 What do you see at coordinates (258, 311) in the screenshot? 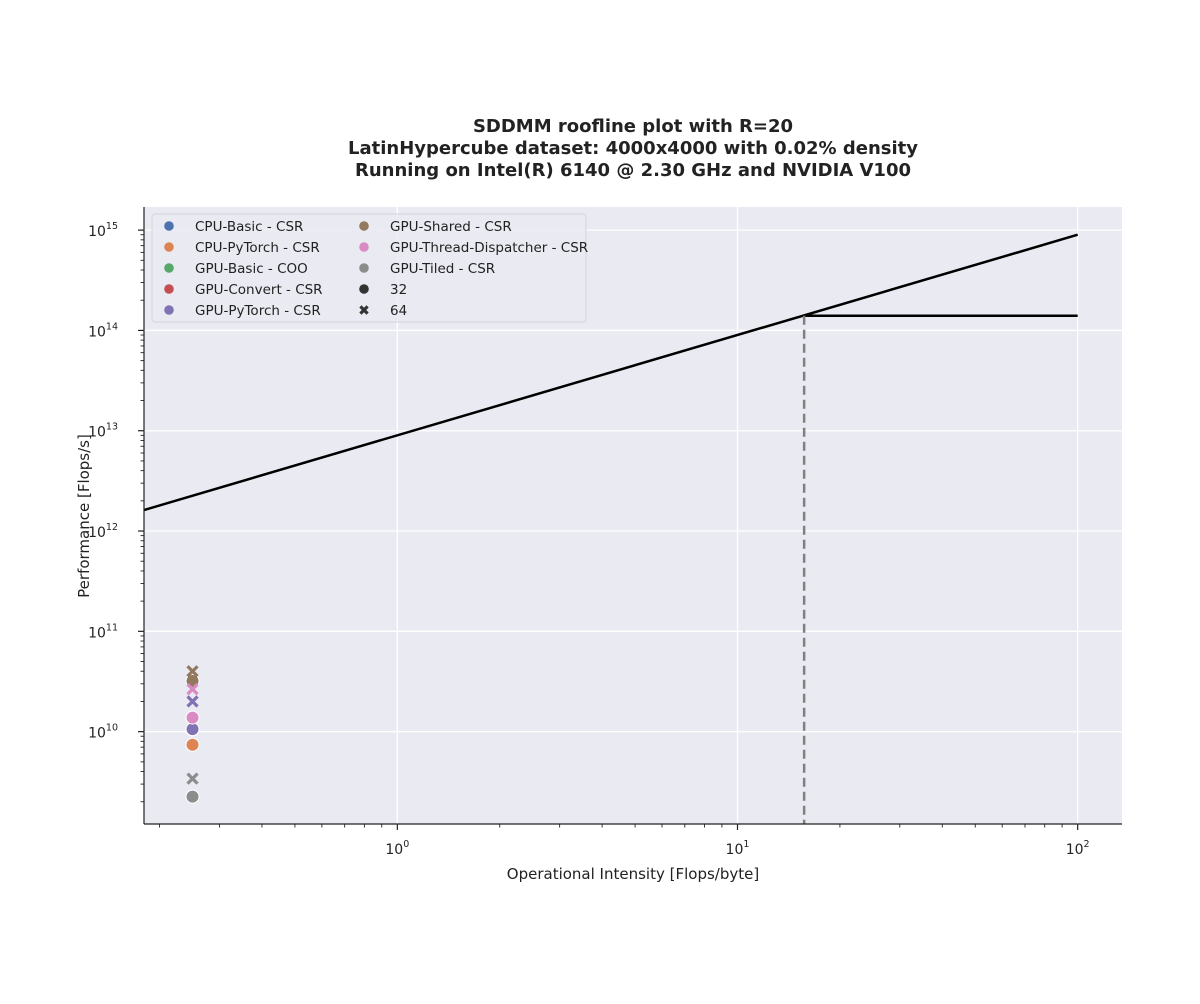
I see `legend-label: GPU-PyTorch - CSR` at bounding box center [258, 311].